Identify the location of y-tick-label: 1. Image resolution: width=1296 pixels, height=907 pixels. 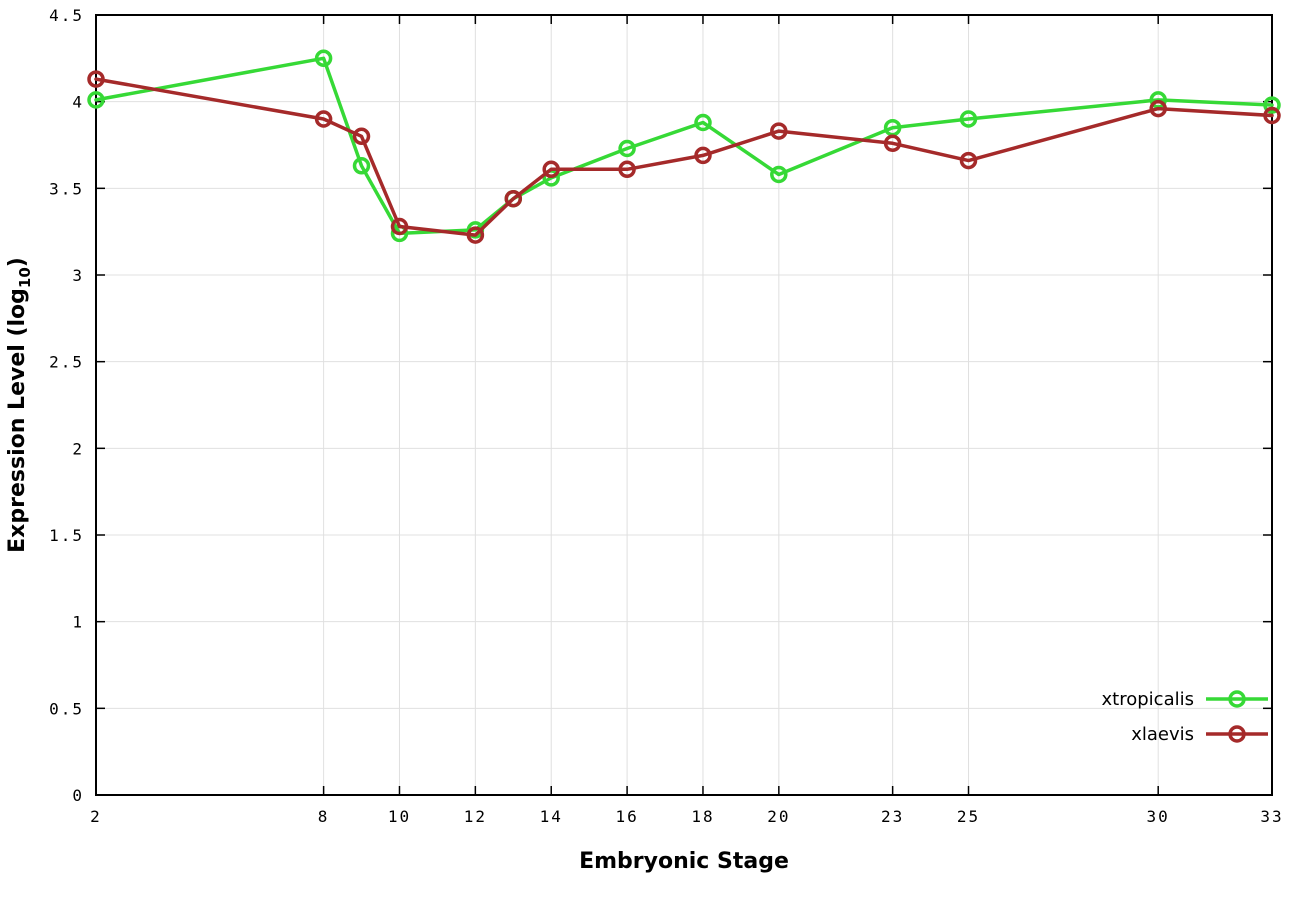
(78, 622).